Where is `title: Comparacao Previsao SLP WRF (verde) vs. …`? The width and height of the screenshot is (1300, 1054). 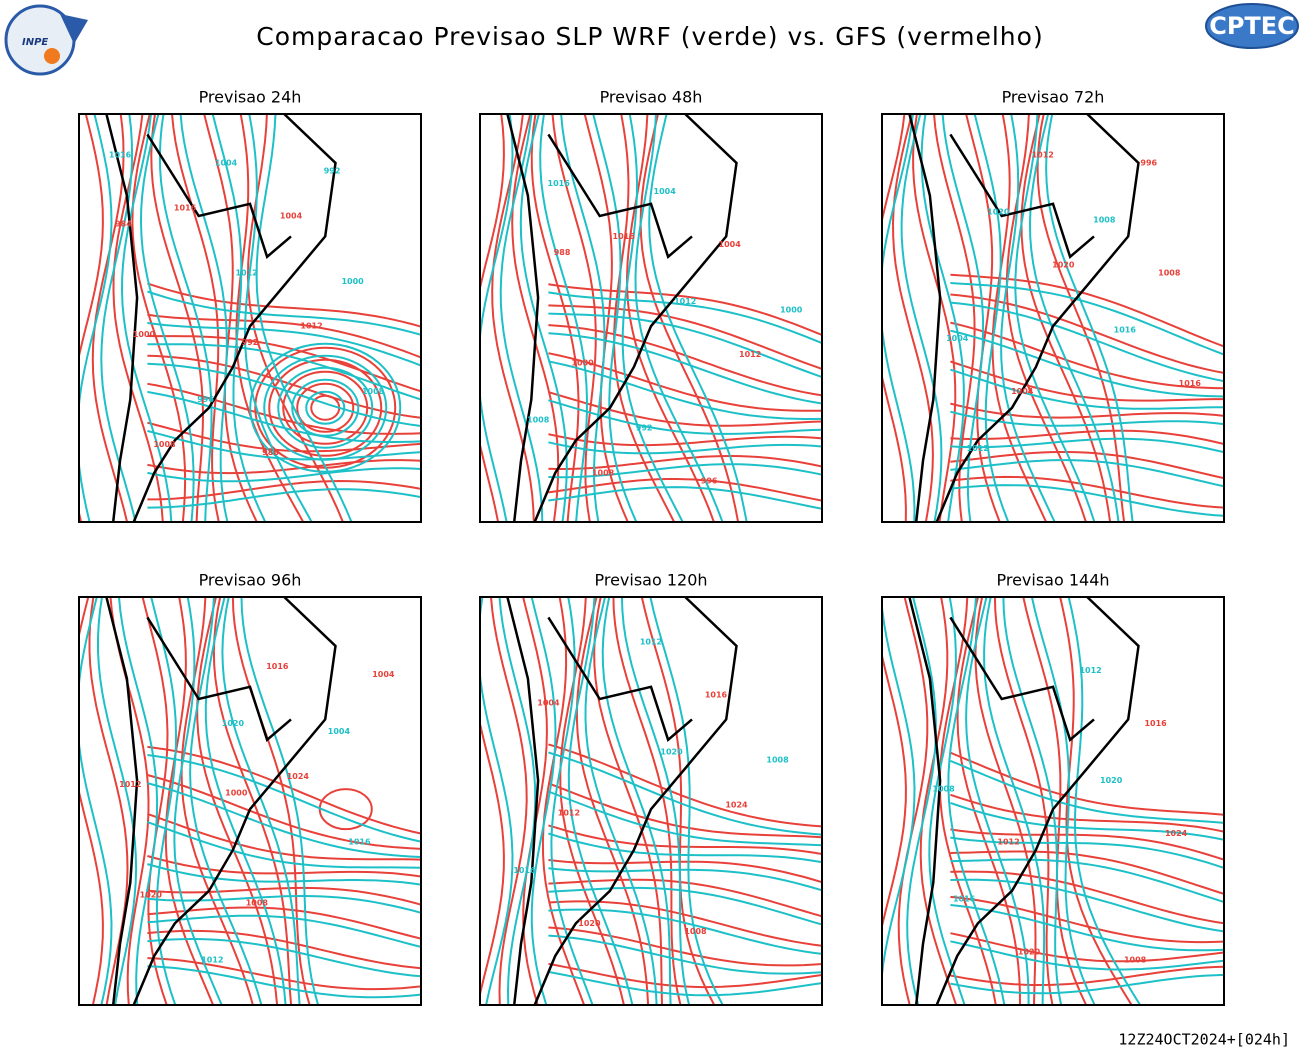
title: Comparacao Previsao SLP WRF (verde) vs. … is located at coordinates (649, 36).